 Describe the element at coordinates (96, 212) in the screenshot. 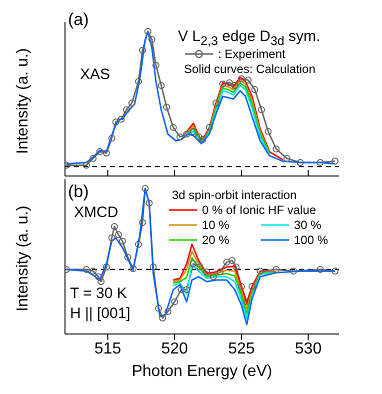

I see `annotation: XMCD` at that location.